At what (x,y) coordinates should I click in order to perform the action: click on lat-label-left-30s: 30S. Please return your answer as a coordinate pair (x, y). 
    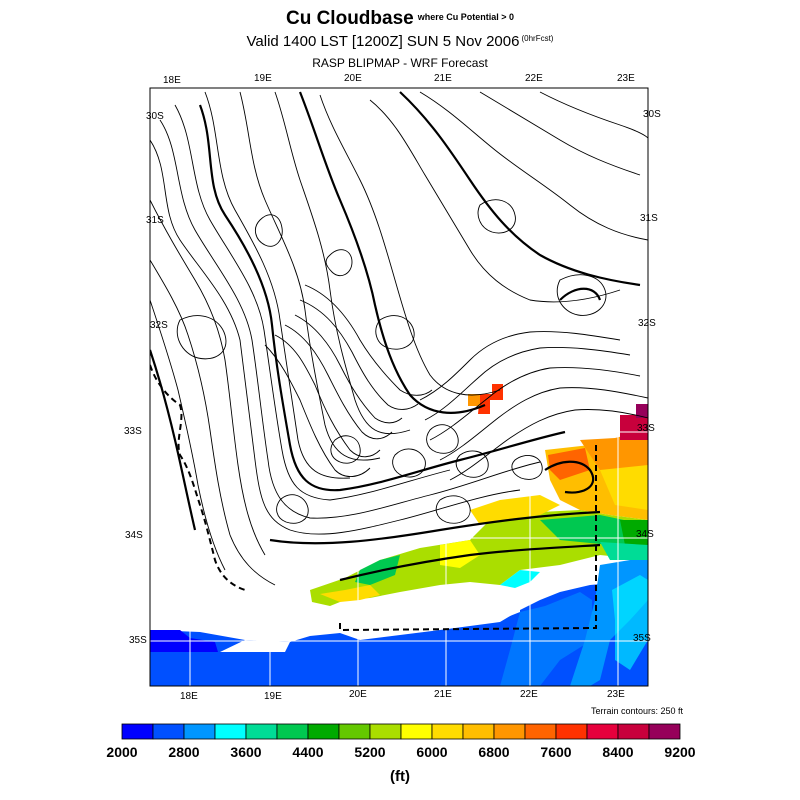
    Looking at the image, I should click on (155, 116).